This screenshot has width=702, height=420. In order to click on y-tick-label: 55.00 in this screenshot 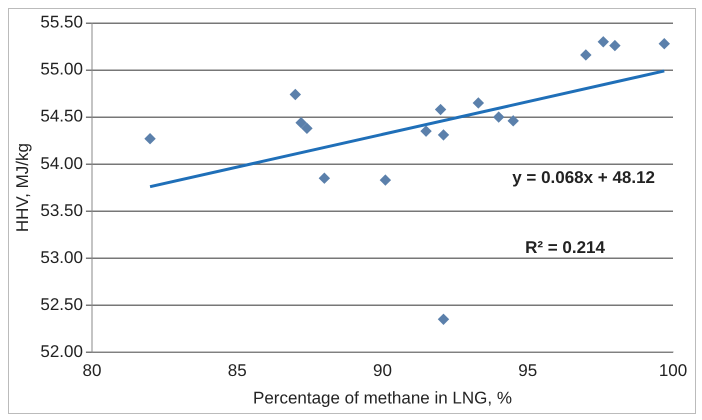, I will do `click(61, 69)`.